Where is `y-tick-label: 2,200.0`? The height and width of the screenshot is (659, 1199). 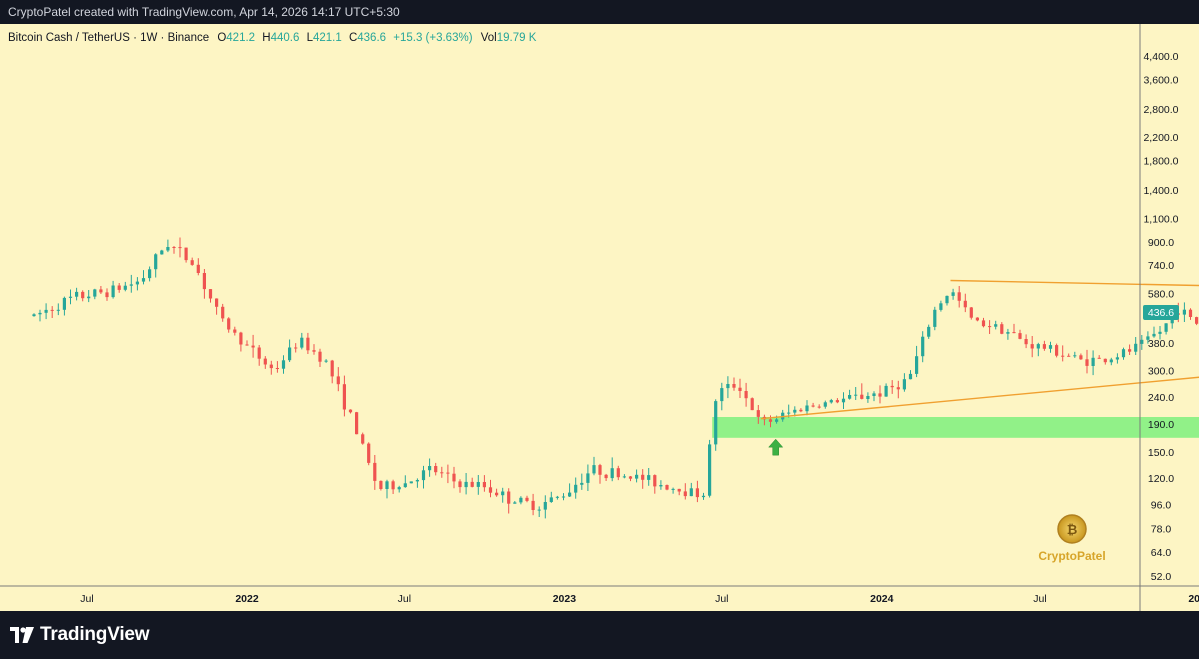 y-tick-label: 2,200.0 is located at coordinates (1160, 138).